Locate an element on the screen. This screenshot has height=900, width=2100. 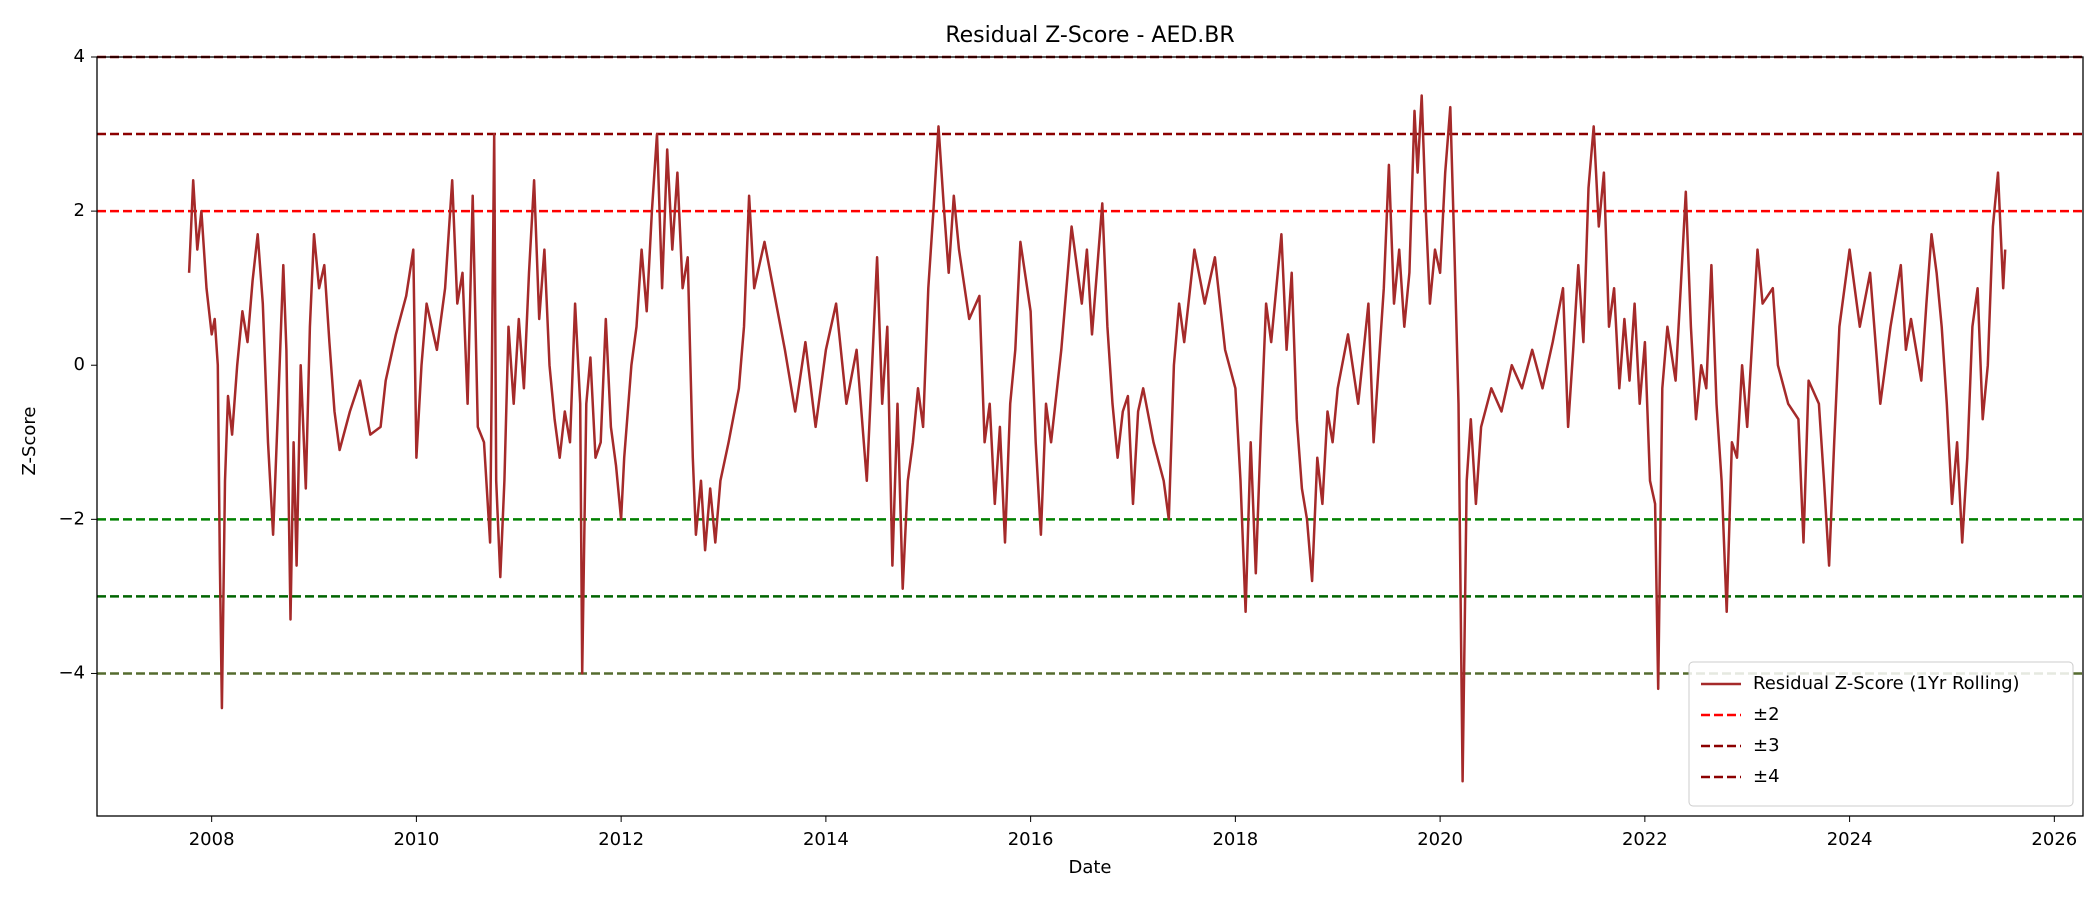
x-tick-label: 2026 is located at coordinates (2054, 839).